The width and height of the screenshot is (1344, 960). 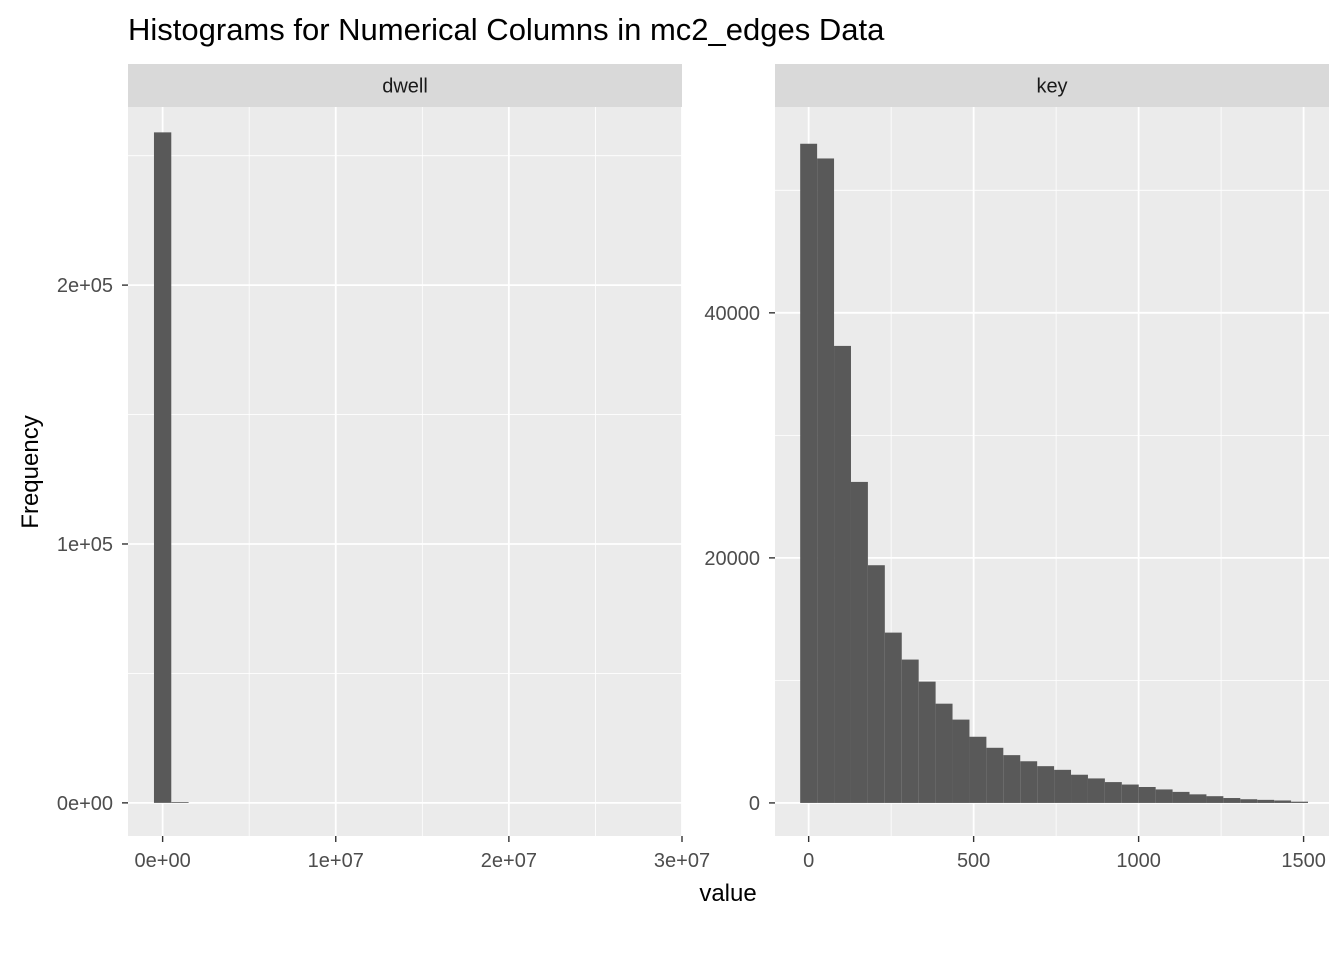 What do you see at coordinates (1138, 861) in the screenshot?
I see `x-tick-label: 1000` at bounding box center [1138, 861].